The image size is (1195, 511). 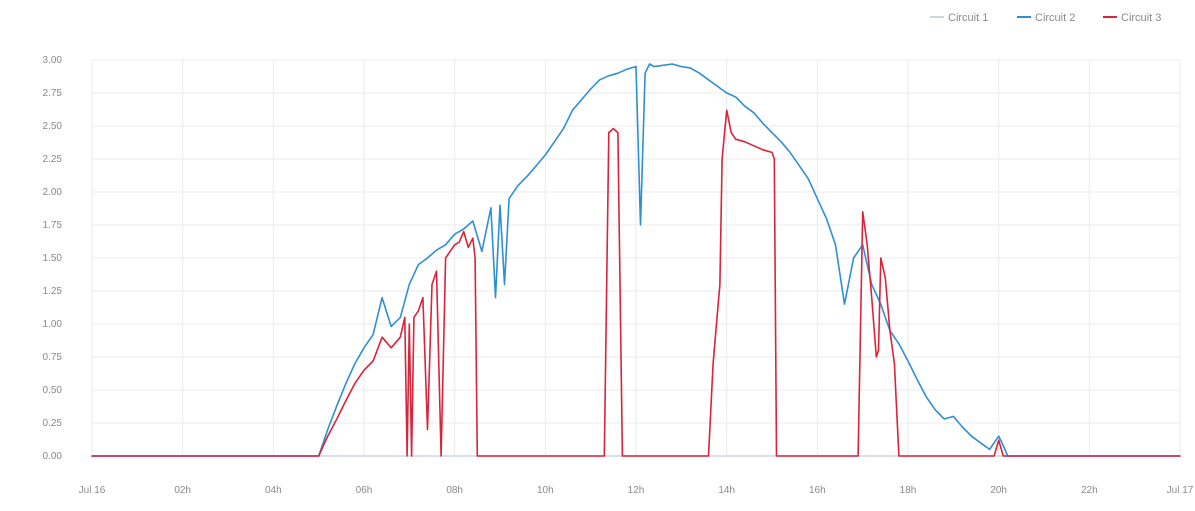 I want to click on legend-label: Circuit 2, so click(x=1055, y=18).